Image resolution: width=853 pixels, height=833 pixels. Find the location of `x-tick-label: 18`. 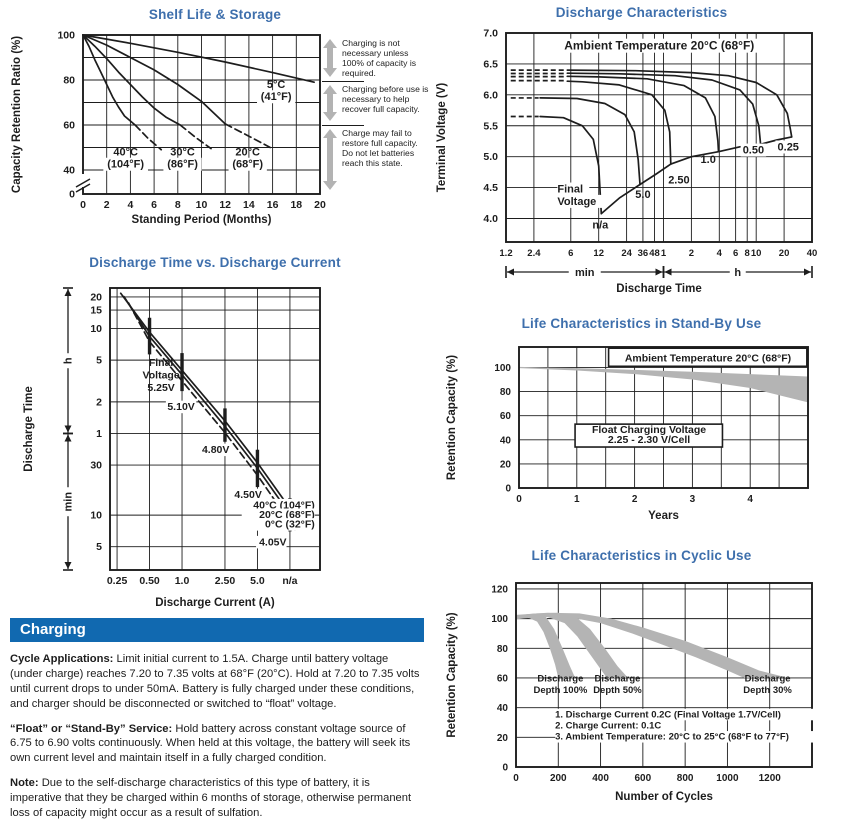

x-tick-label: 18 is located at coordinates (296, 205).